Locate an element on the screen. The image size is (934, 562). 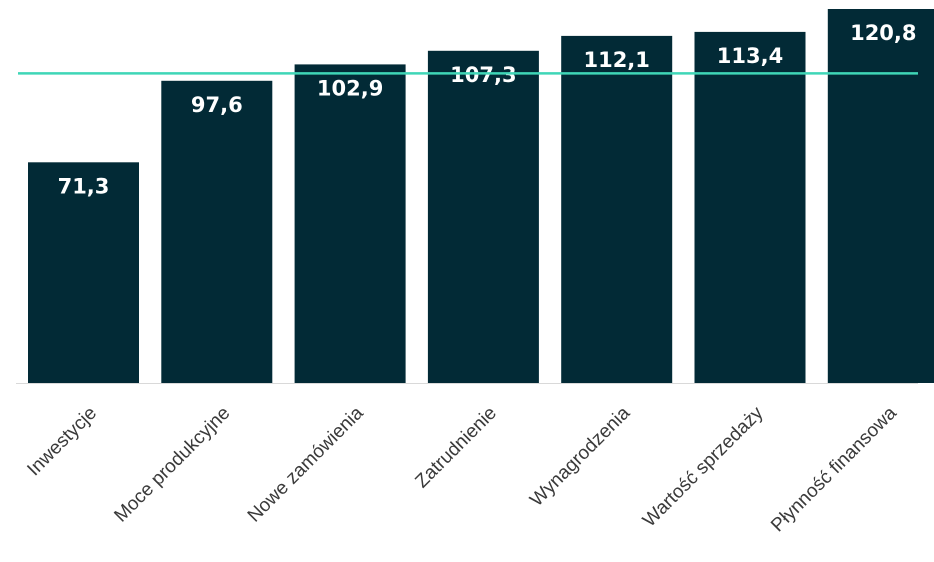
x-tick-label-6: Wartość sprzedaży is located at coordinates (703, 466).